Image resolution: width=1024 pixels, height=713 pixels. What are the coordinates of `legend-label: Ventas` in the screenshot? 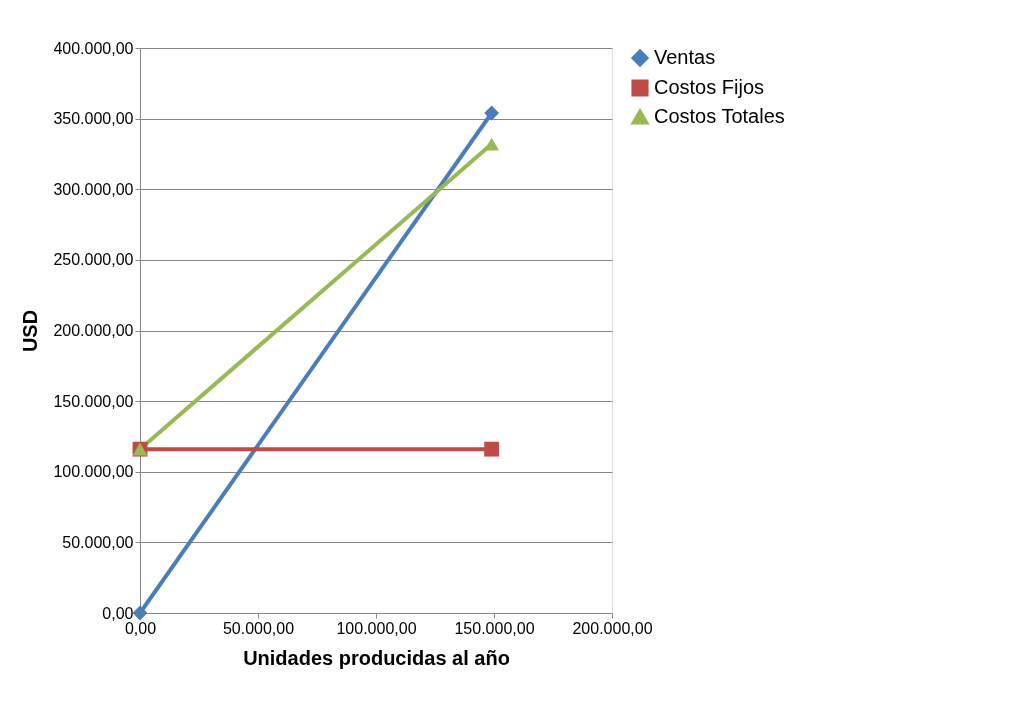 It's located at (685, 57).